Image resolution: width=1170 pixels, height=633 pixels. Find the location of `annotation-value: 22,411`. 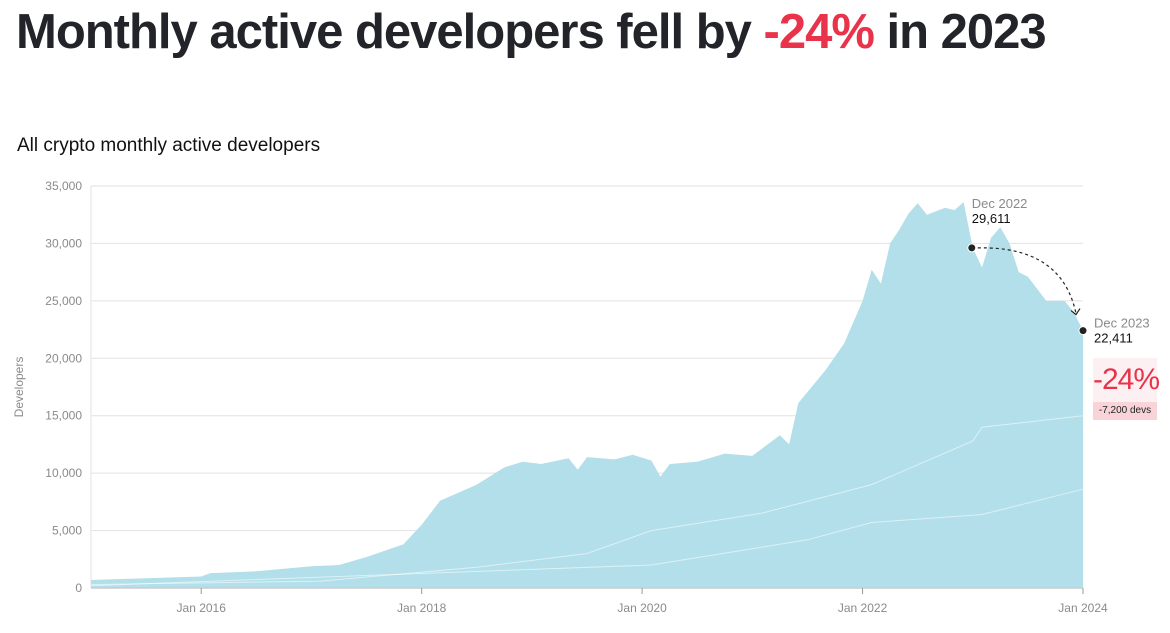

annotation-value: 22,411 is located at coordinates (1113, 338).